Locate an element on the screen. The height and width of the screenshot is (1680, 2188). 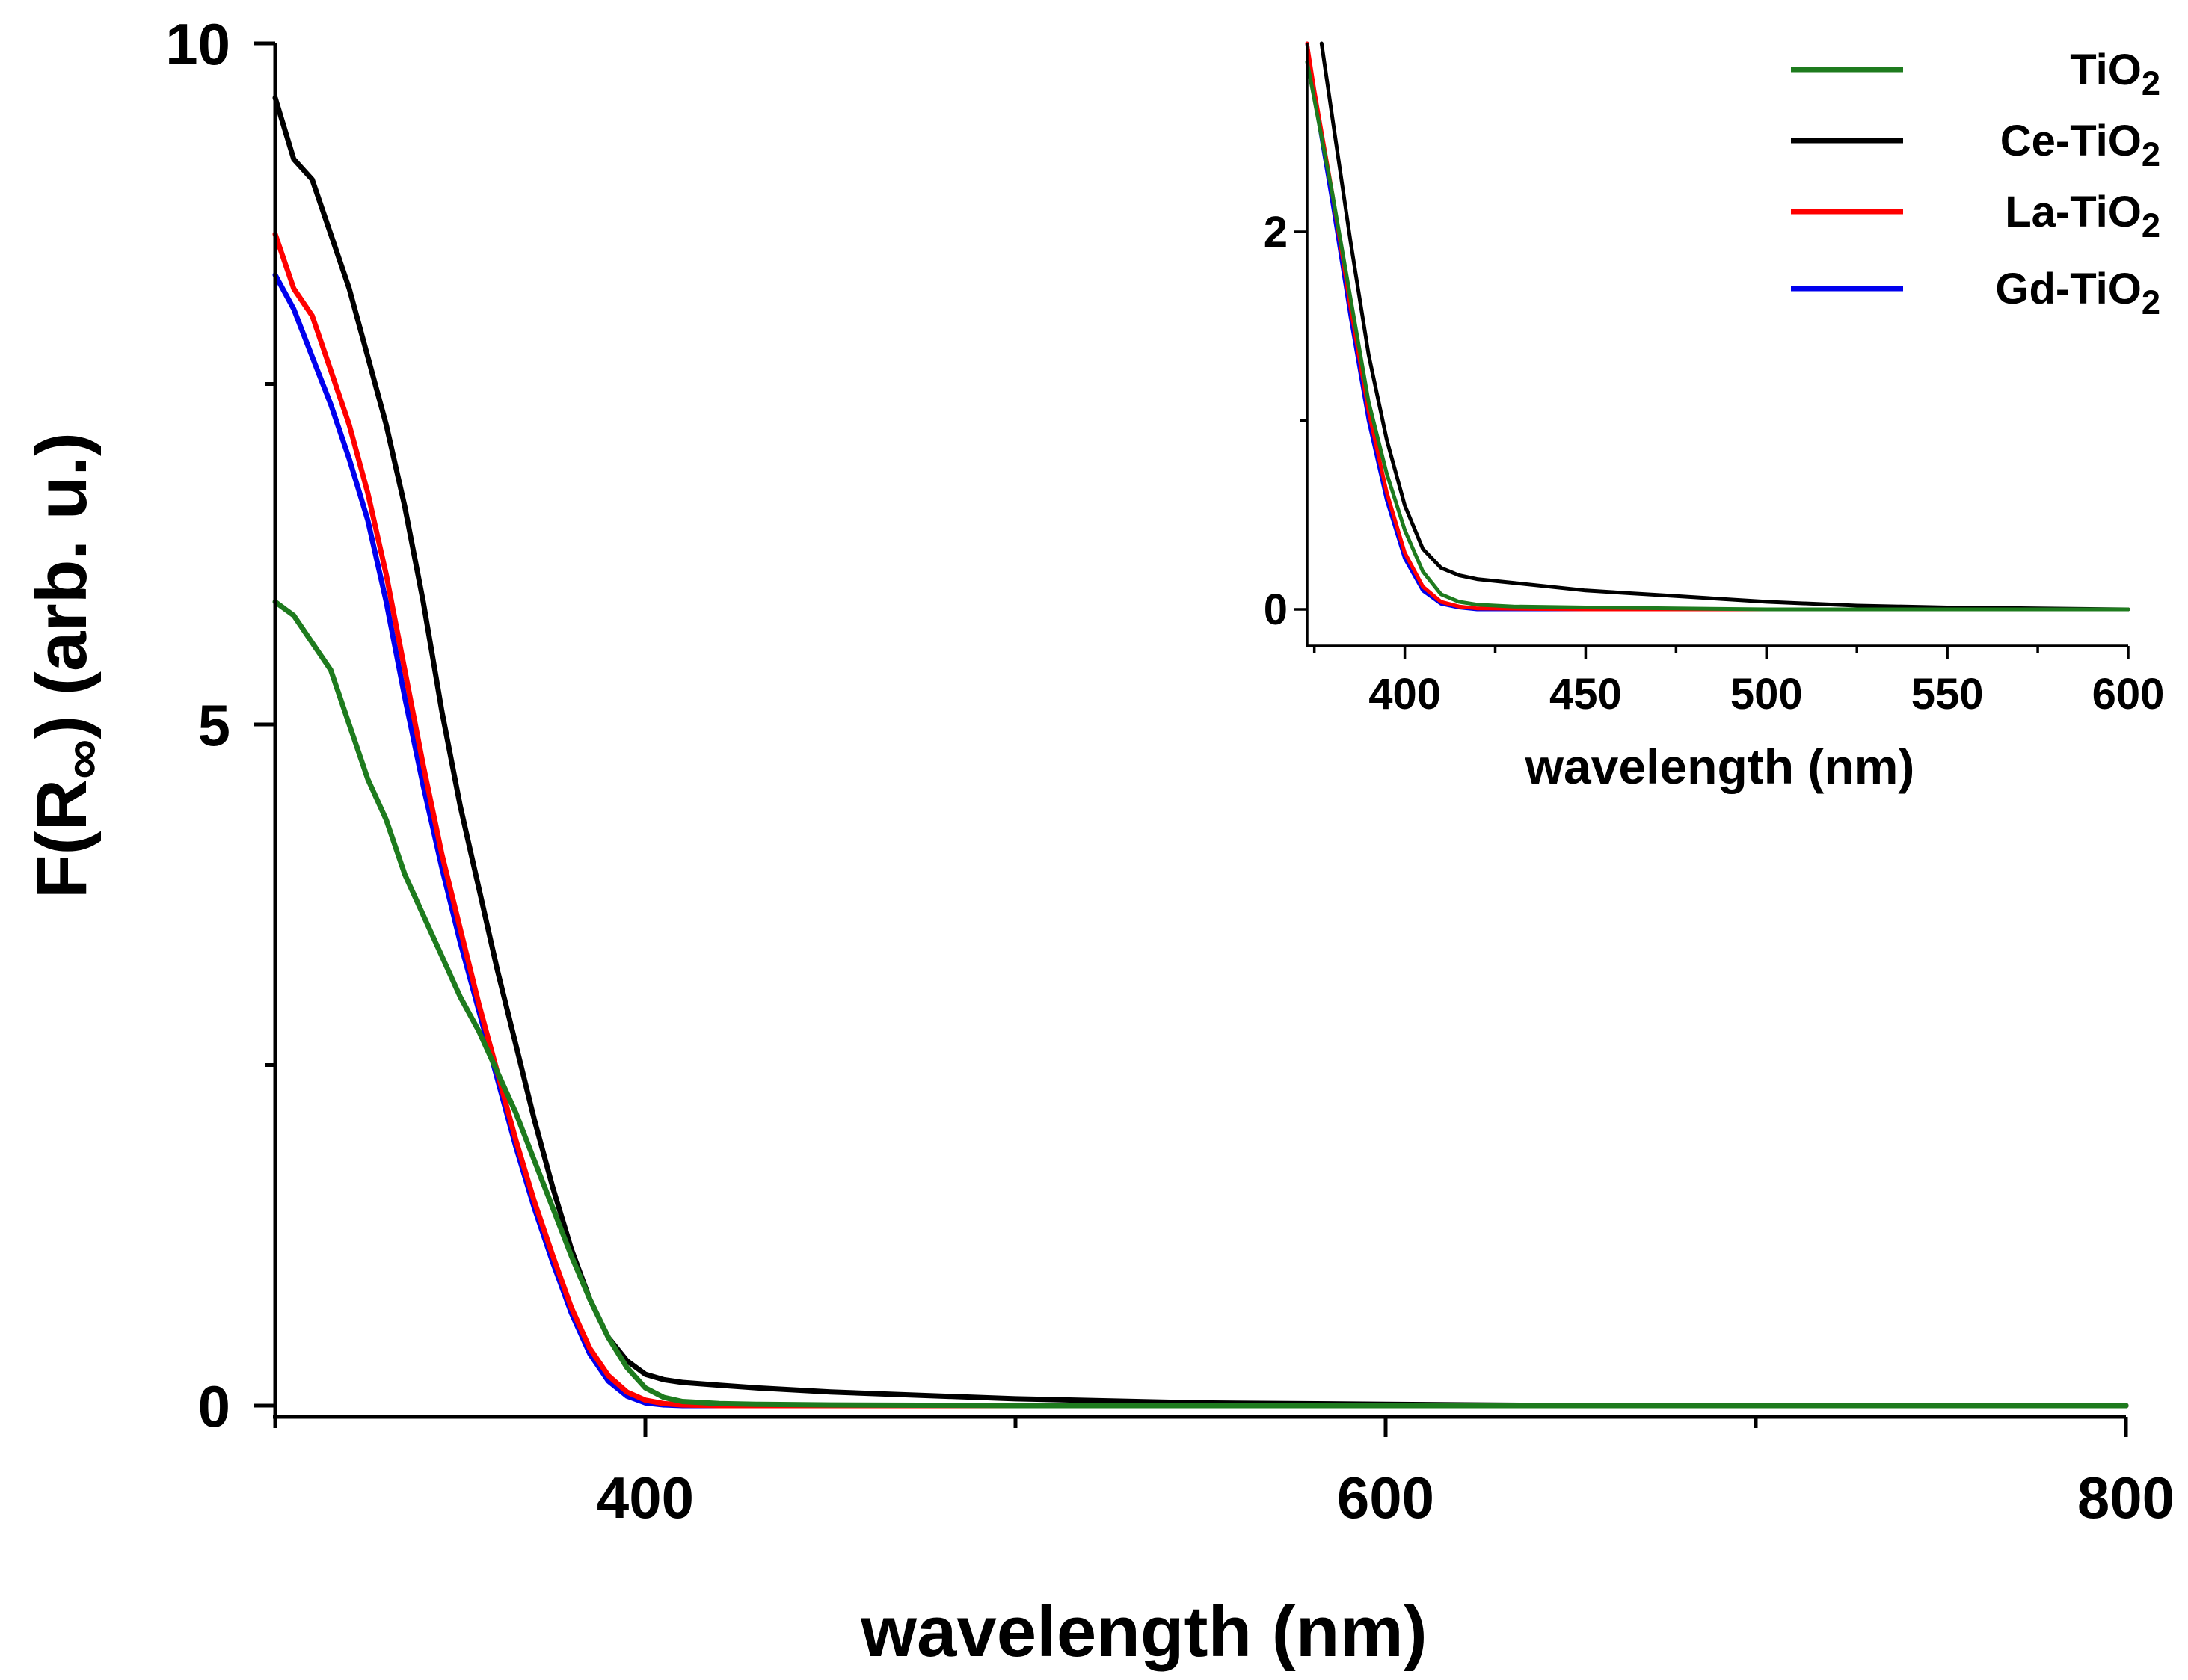
legend-label-gd-tio2: Gd-TiO2 is located at coordinates (2077, 293).